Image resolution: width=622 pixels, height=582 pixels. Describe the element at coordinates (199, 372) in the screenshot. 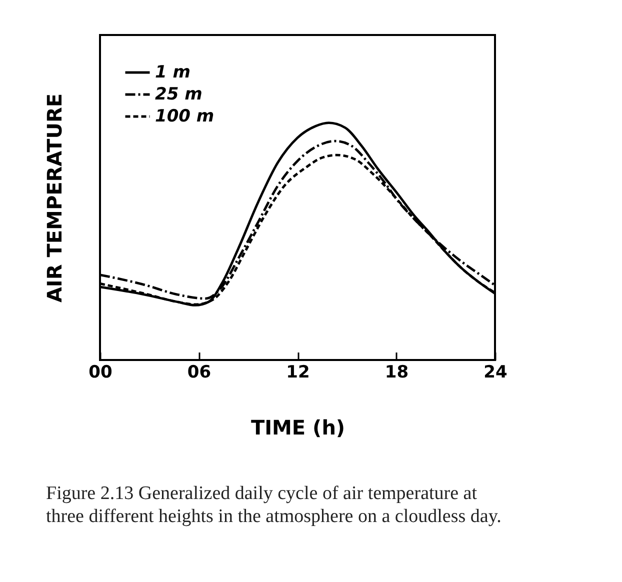

I see `x-tick-label: 06` at that location.